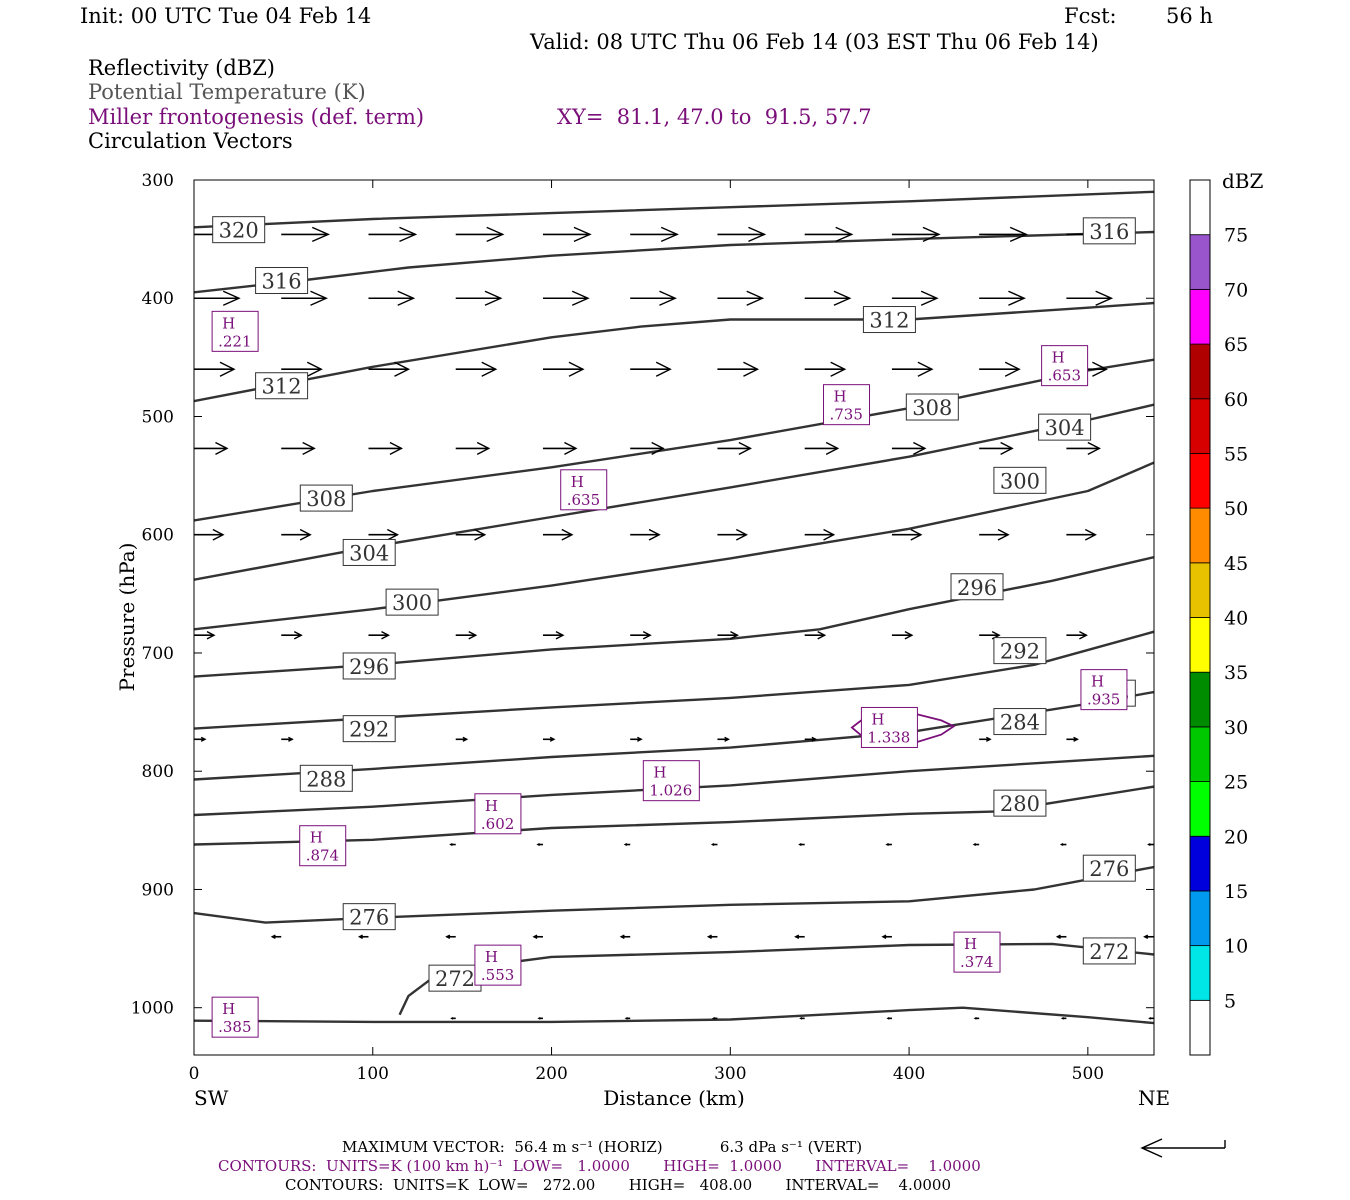 The image size is (1350, 1200). I want to click on reflectivity-colorbar: 5 10 15 20 25 30 35 40 45 50 55 60 65 70 75, so click(1218, 617).